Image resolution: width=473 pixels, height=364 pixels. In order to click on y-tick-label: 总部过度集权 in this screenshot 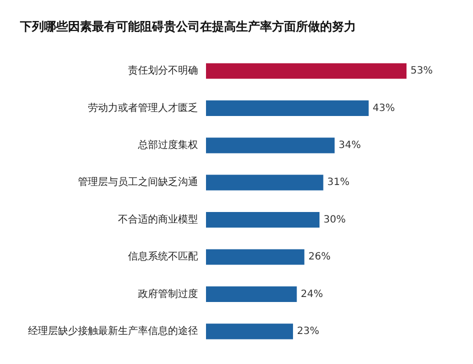, I will do `click(167, 144)`.